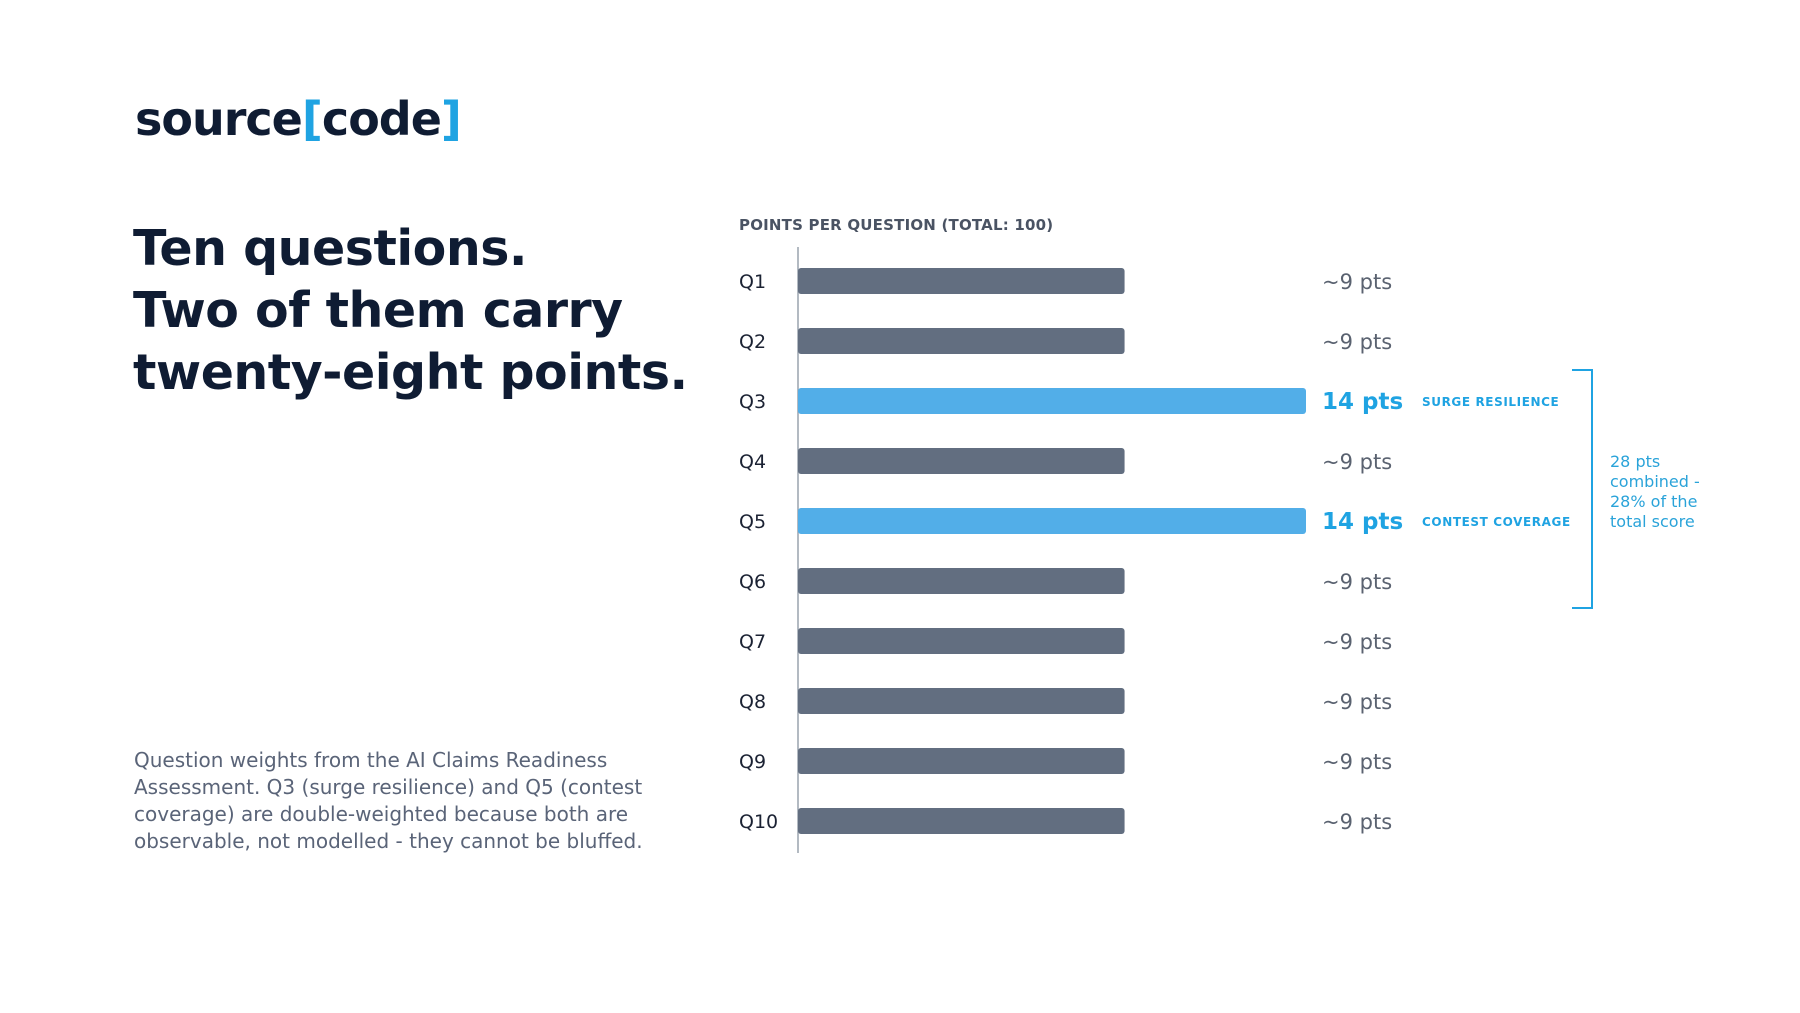  I want to click on category-label: Q6, so click(752, 582).